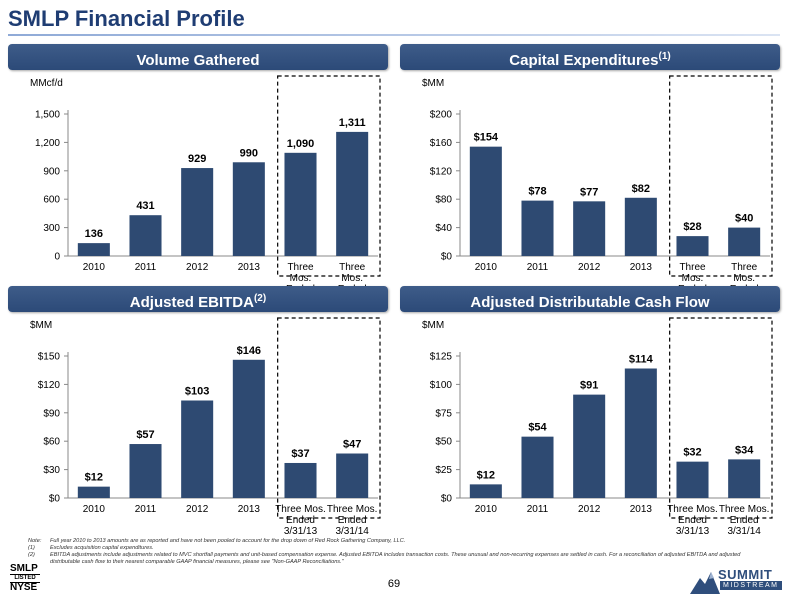 The image size is (788, 600). Describe the element at coordinates (394, 584) in the screenshot. I see `page-number: 69` at that location.